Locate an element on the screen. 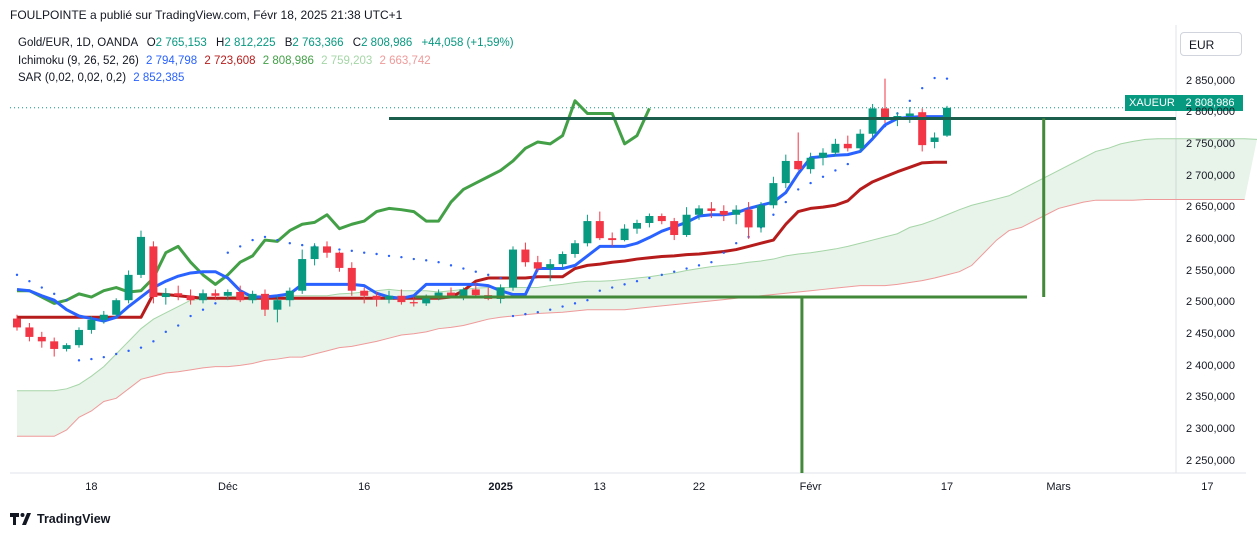  currency-button: EUR is located at coordinates (1211, 44).